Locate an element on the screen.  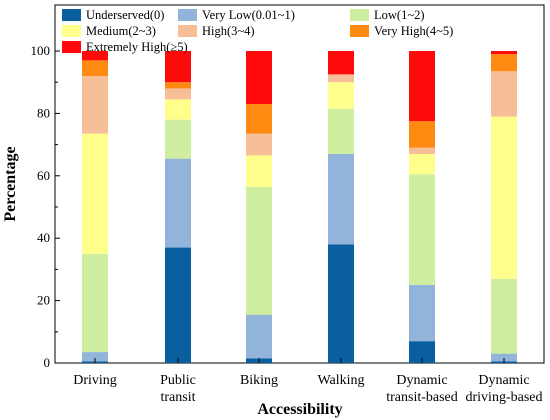
y-tick-label: 20 is located at coordinates (43, 300).